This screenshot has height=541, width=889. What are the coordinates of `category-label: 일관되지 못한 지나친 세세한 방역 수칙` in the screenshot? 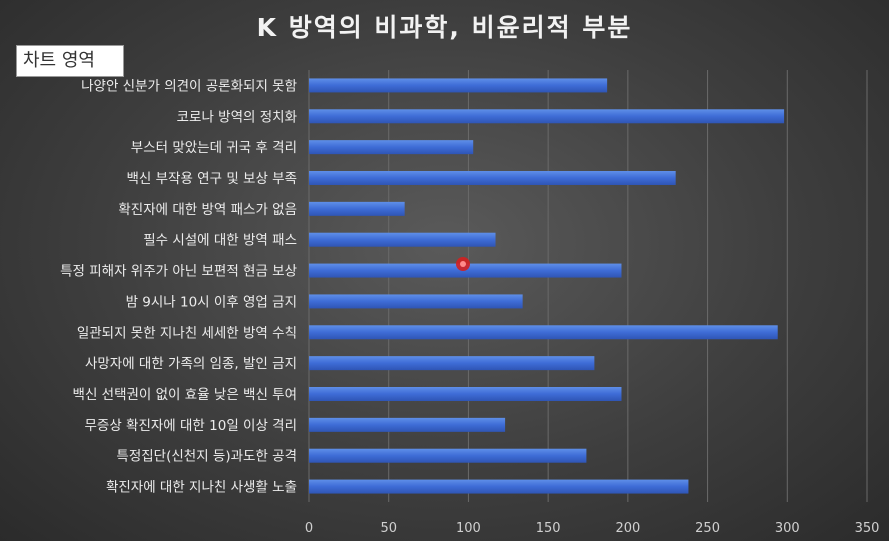 It's located at (187, 333).